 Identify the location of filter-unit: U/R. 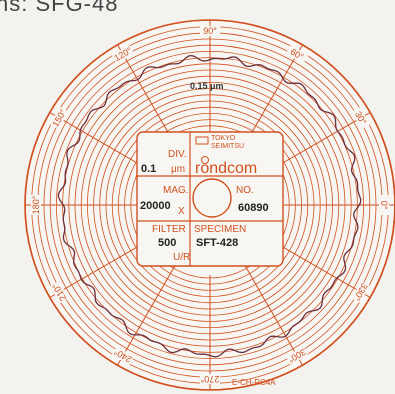
(181, 257).